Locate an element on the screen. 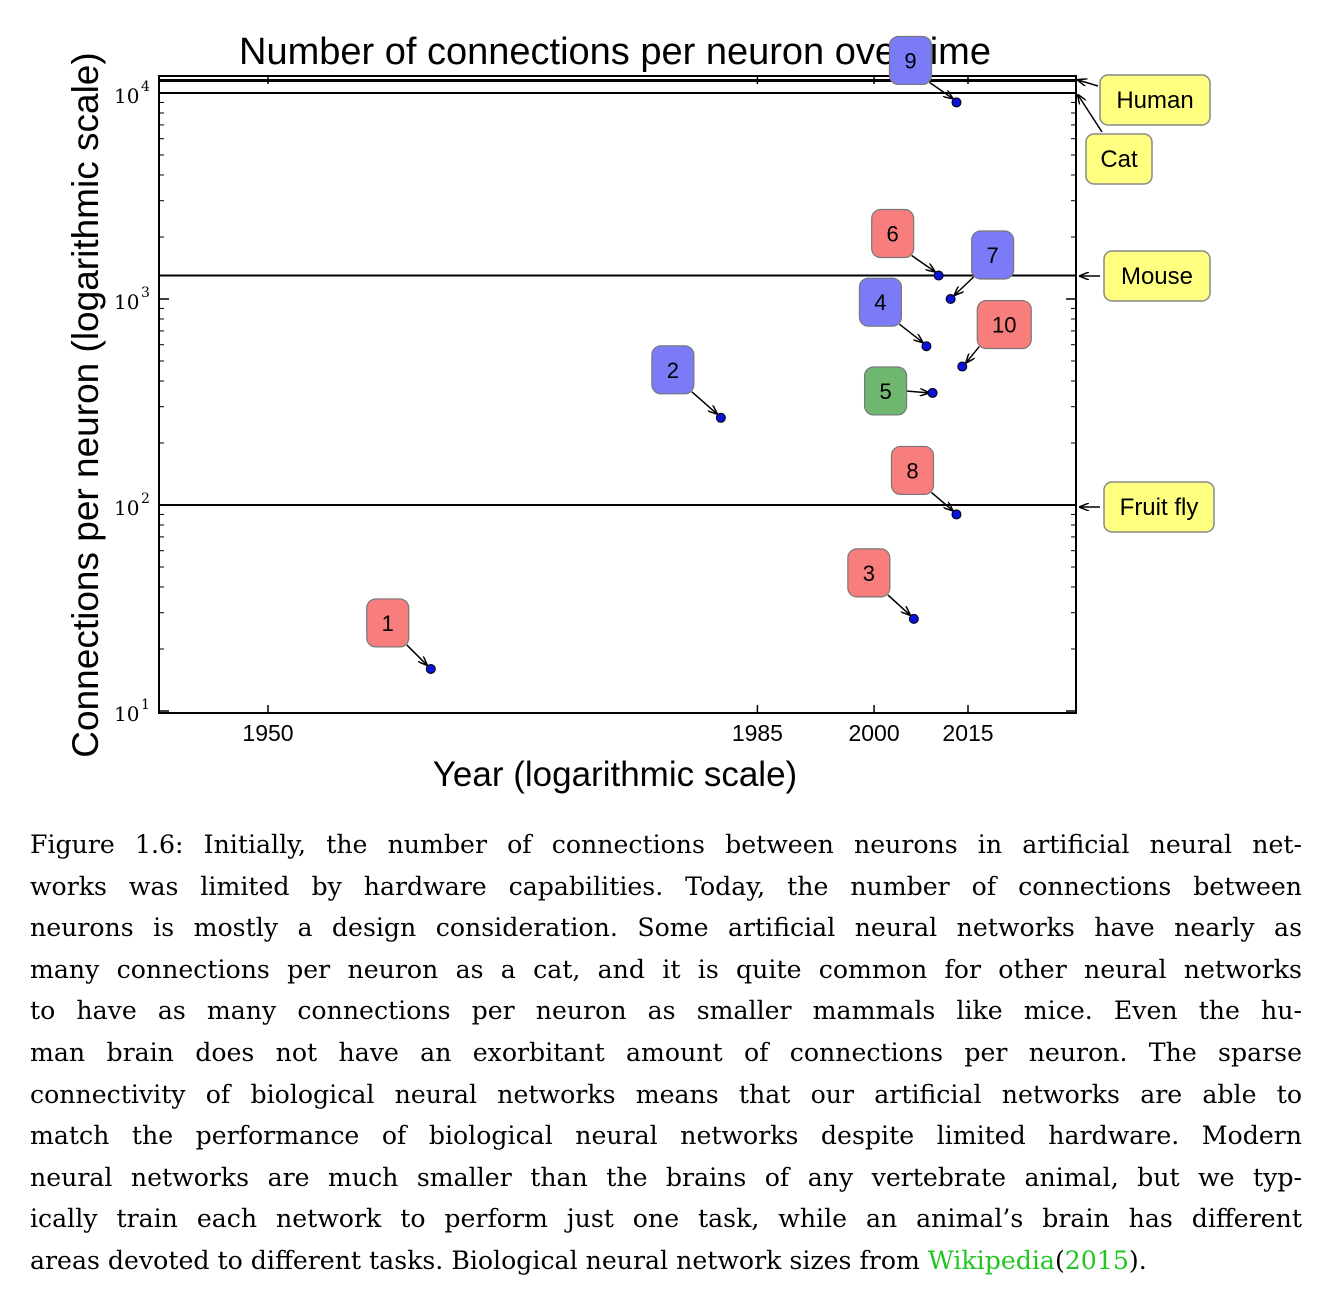  point-label: 2 is located at coordinates (673, 370).